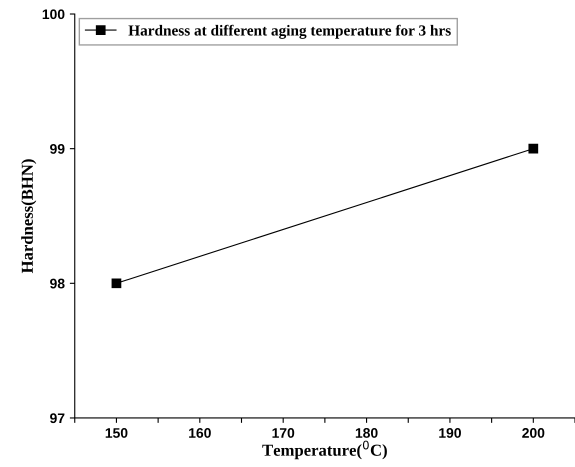 The image size is (575, 467). I want to click on y-tick-label: 100, so click(53, 14).